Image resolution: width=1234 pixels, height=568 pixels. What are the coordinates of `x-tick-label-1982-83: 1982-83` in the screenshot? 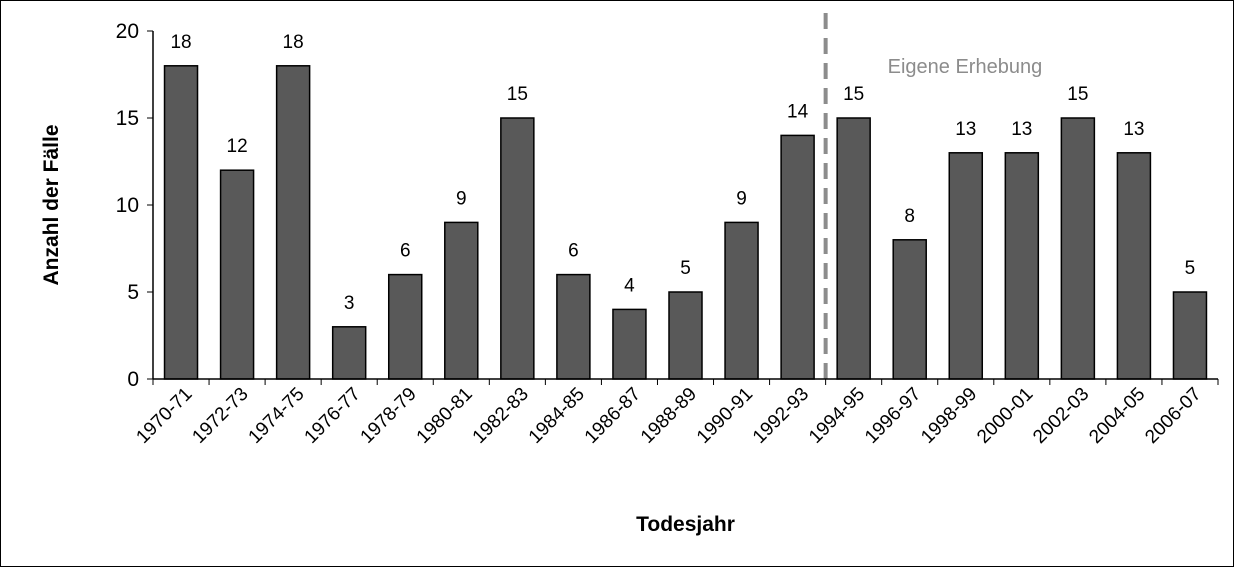 It's located at (501, 416).